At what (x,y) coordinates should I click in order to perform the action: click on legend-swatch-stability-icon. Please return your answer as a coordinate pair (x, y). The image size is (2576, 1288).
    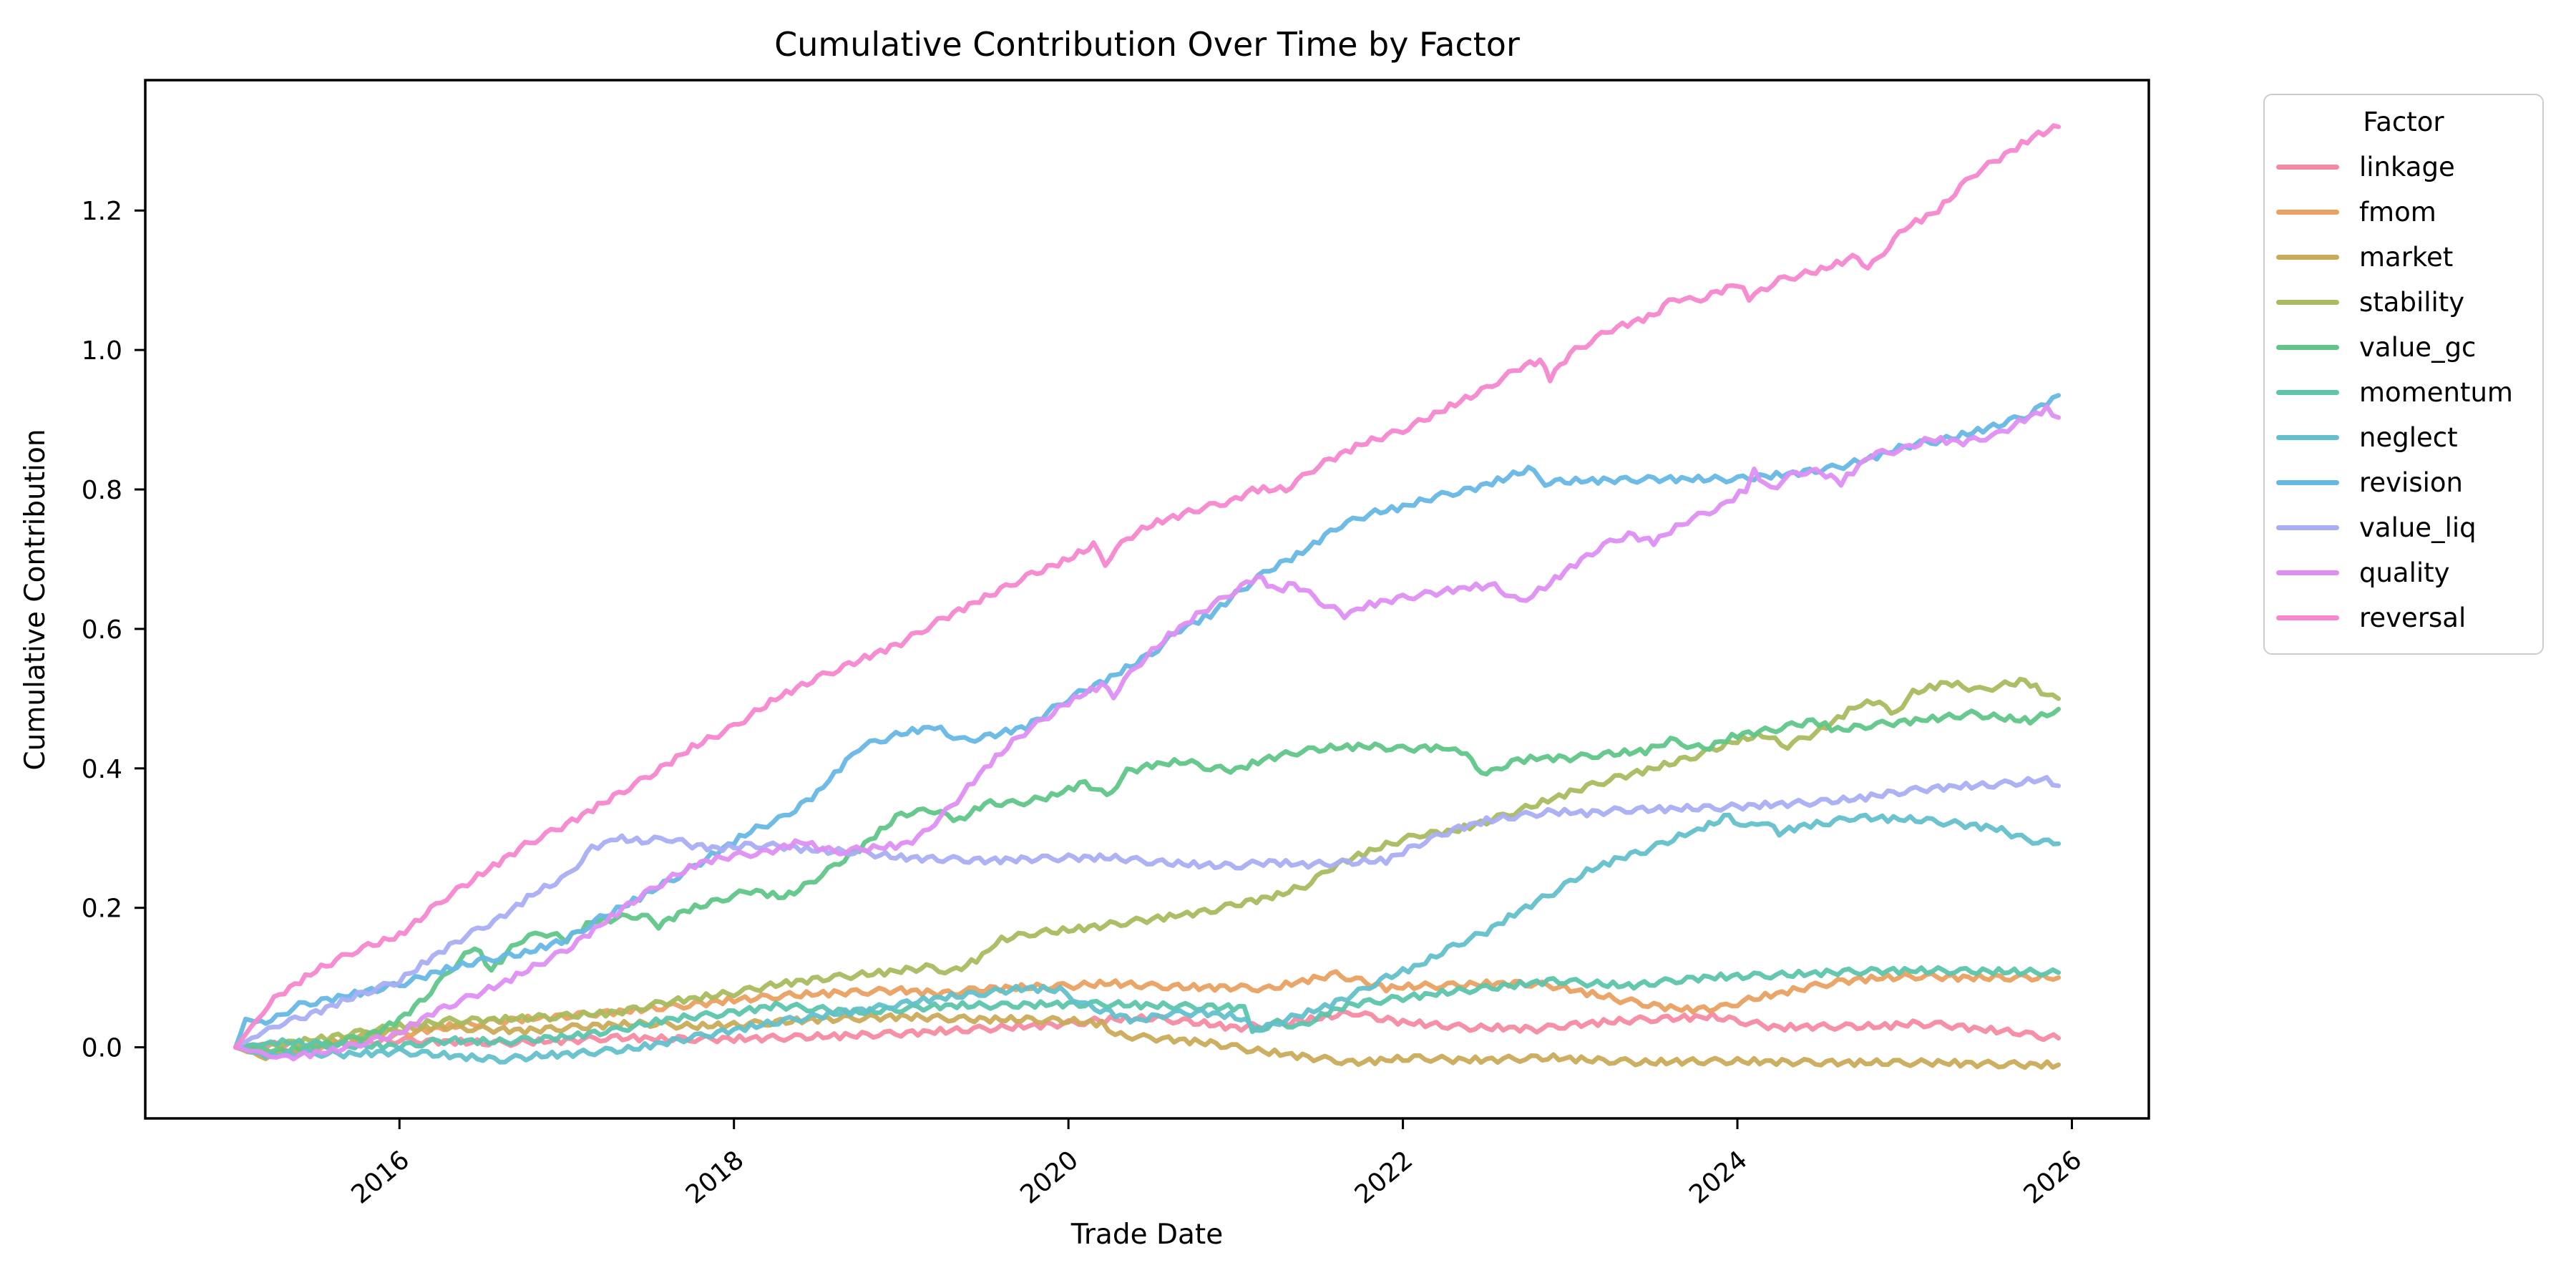
    Looking at the image, I should click on (2307, 302).